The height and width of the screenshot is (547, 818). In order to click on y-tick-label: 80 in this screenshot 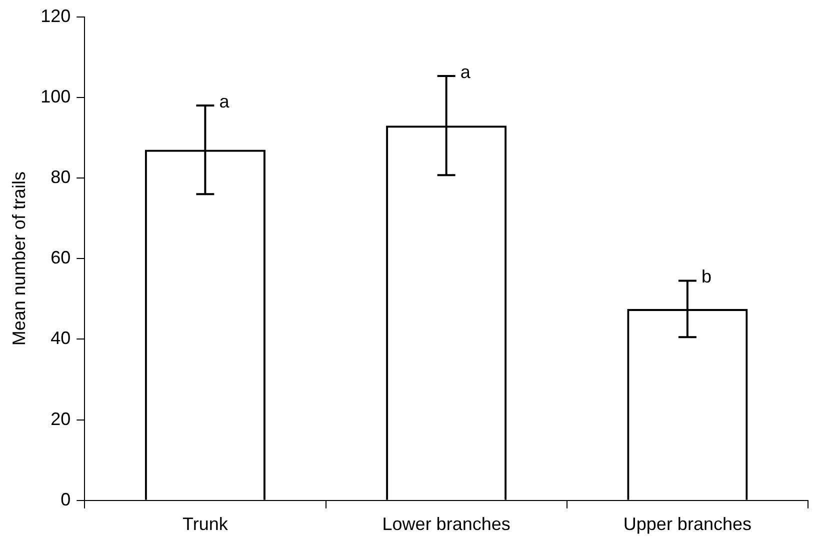, I will do `click(60, 176)`.